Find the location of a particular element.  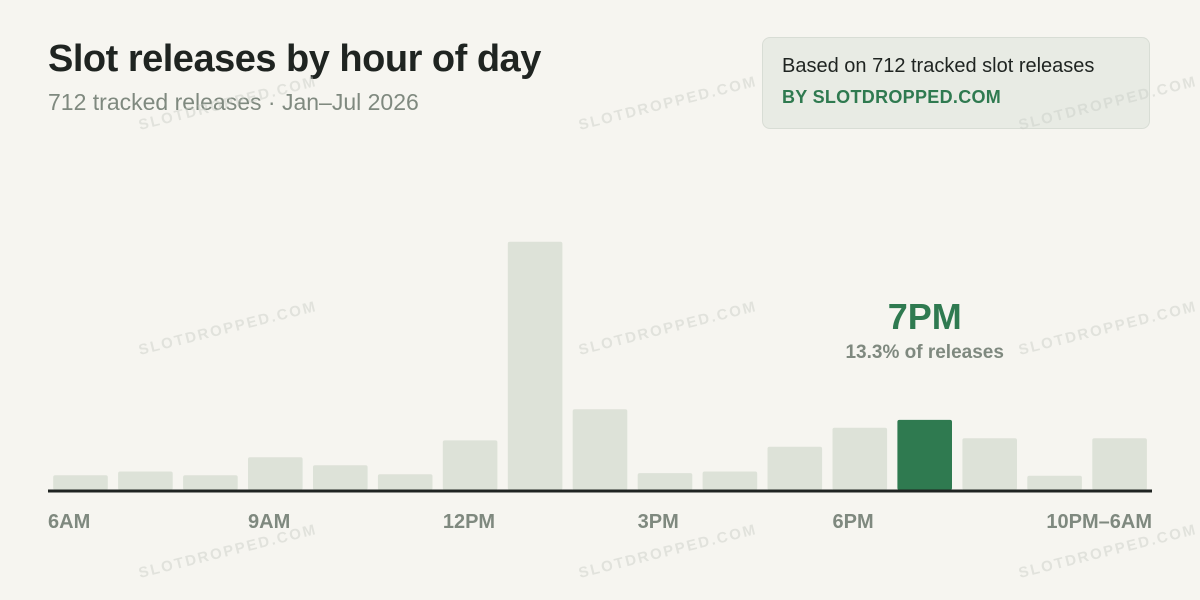

x-tick-label: 10PM–6AM is located at coordinates (1099, 522).